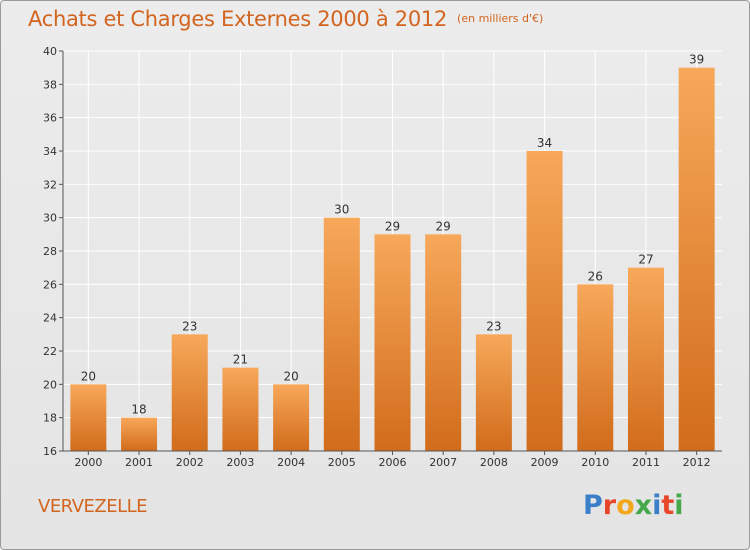 The height and width of the screenshot is (550, 750). I want to click on data-label-2006: 29, so click(392, 226).